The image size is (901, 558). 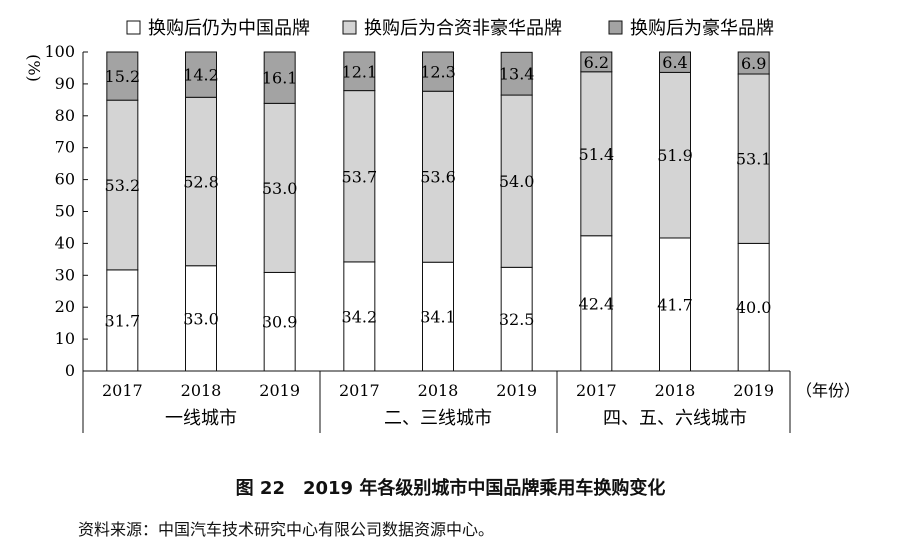 I want to click on group-label: 一线城市, so click(x=201, y=418).